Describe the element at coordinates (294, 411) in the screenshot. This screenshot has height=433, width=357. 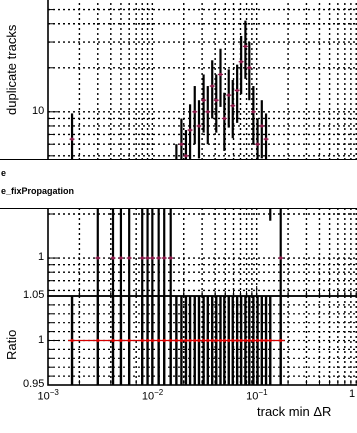
I see `x-axis-title: track min ΔR` at that location.